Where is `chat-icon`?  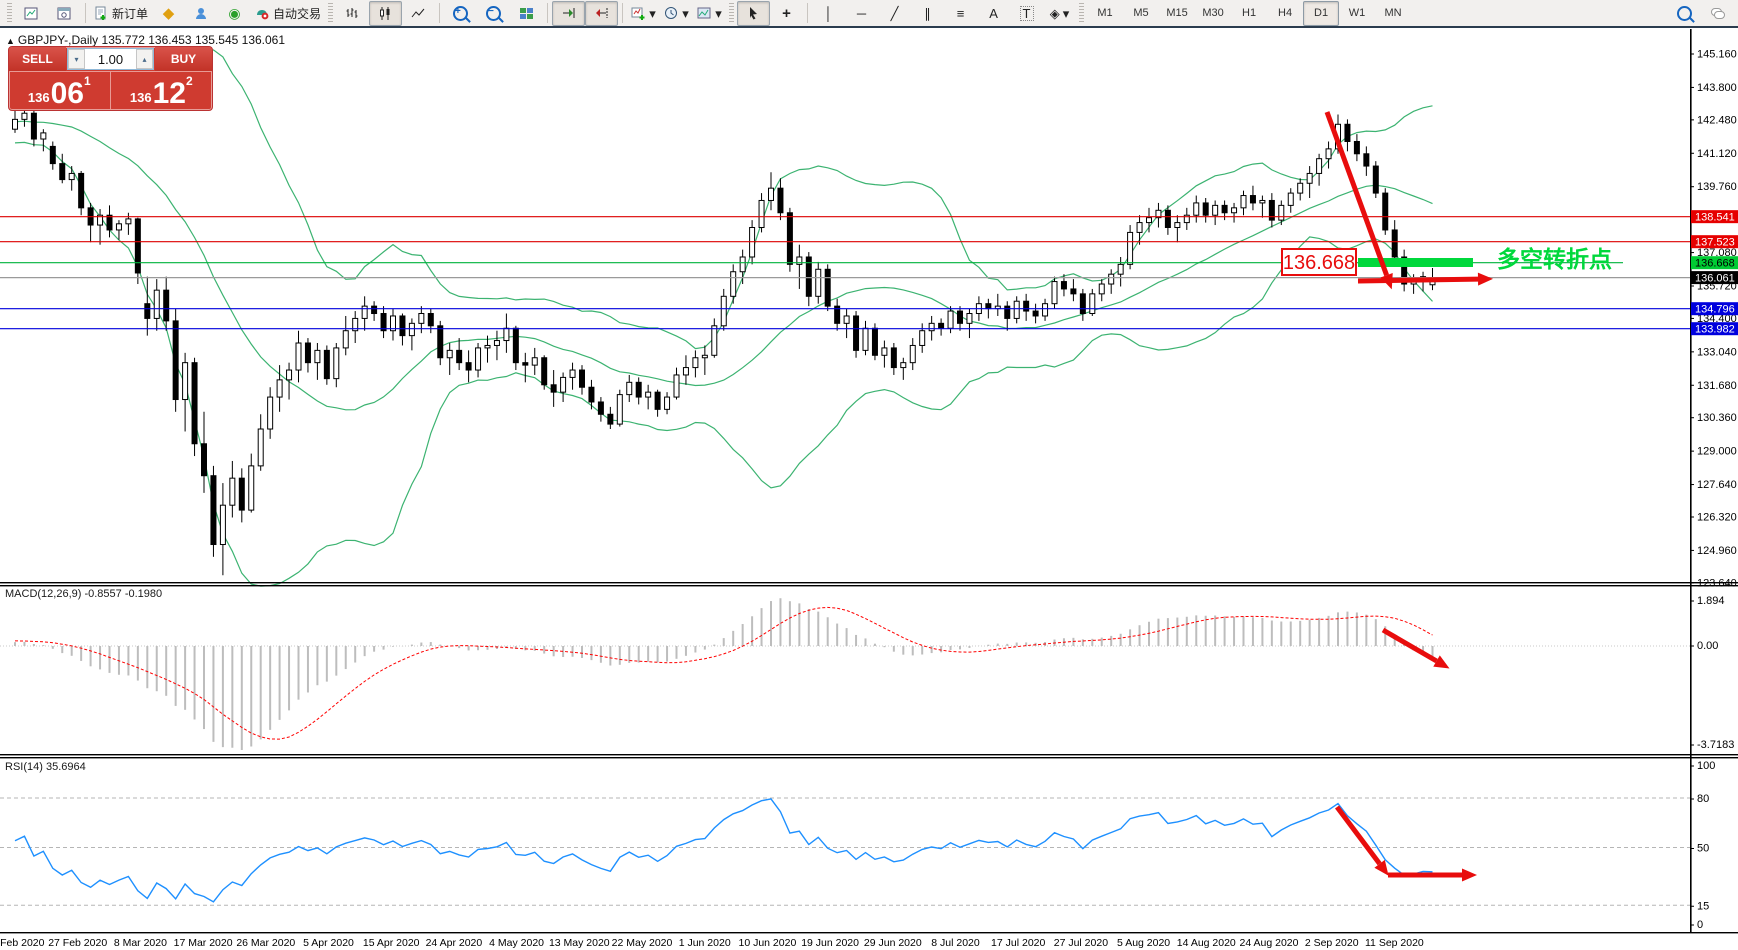
chat-icon is located at coordinates (1717, 13).